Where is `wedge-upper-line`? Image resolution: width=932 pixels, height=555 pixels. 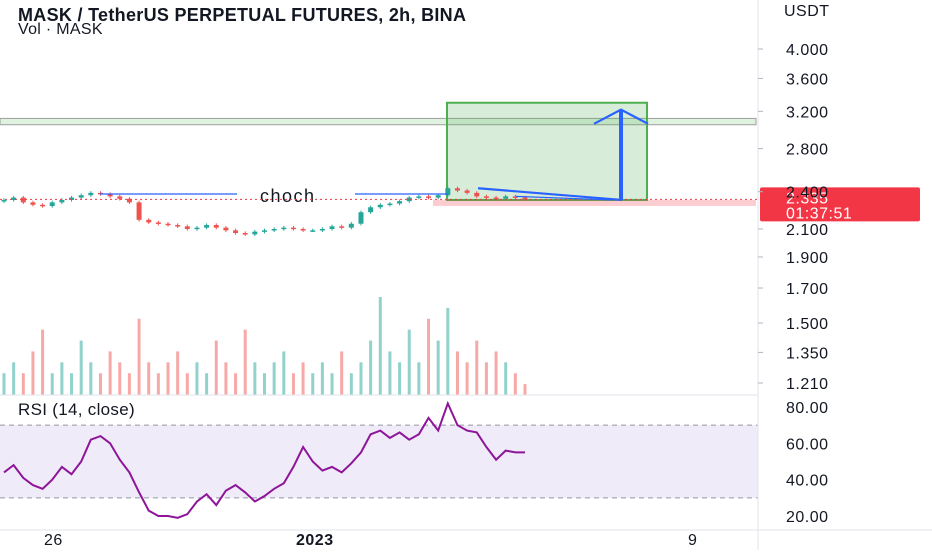
wedge-upper-line is located at coordinates (550, 194).